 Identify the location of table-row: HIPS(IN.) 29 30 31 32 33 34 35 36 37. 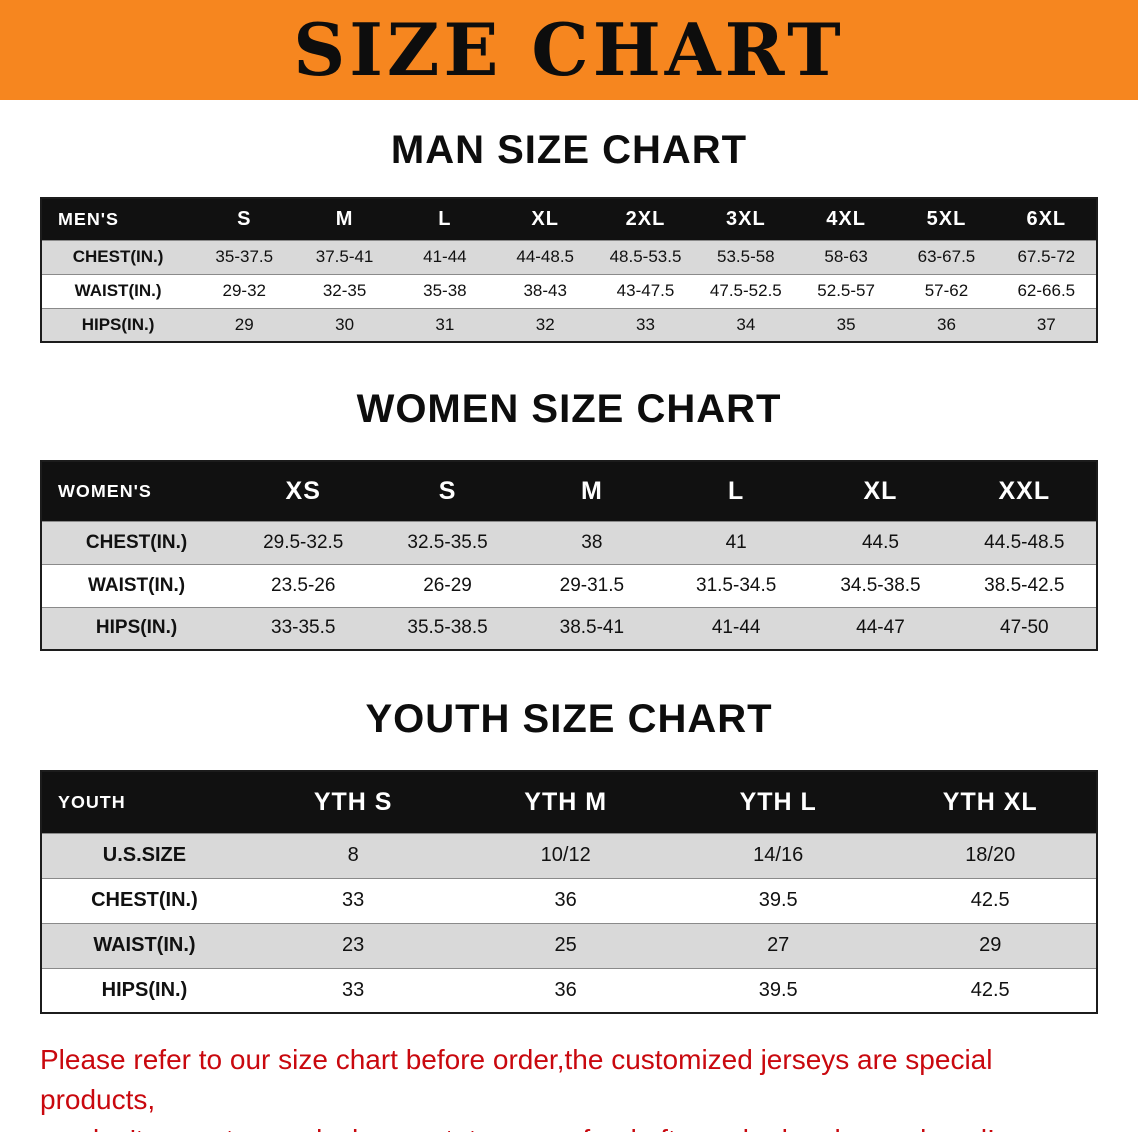
(569, 325).